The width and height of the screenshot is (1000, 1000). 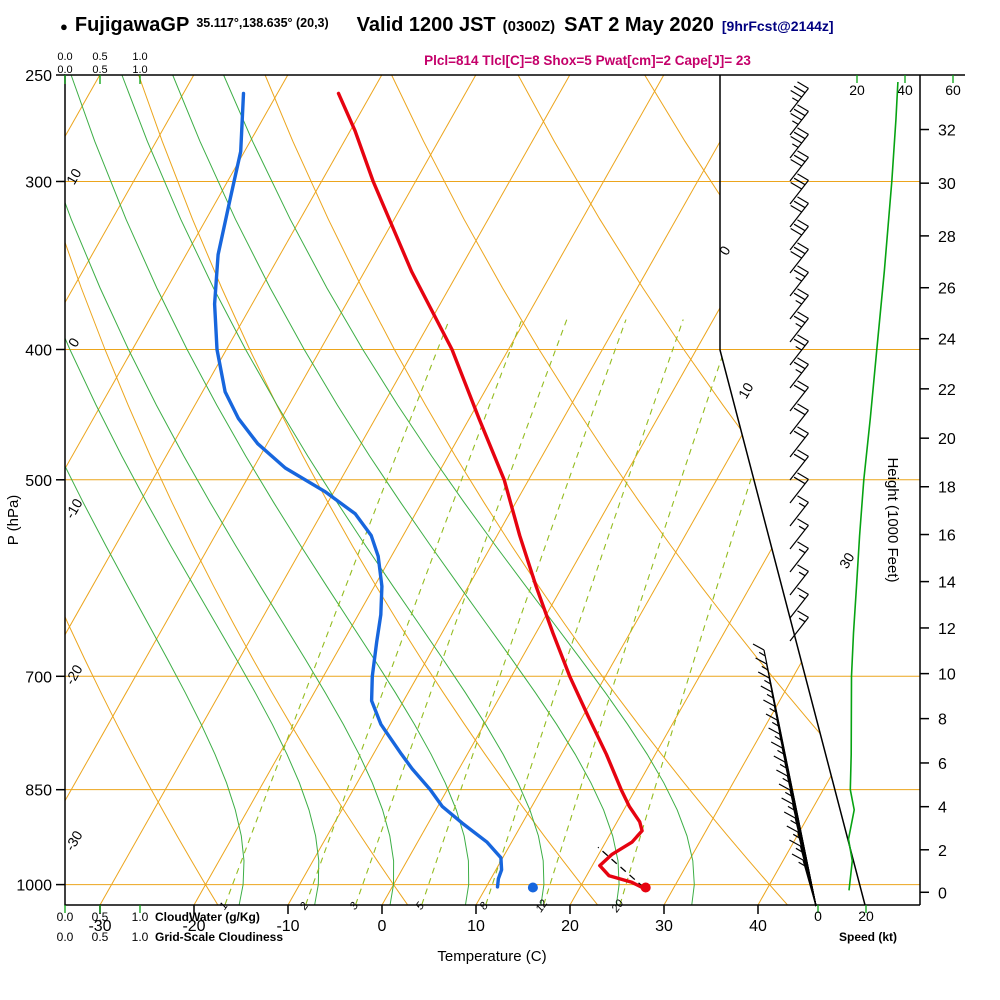 I want to click on pressure-tick-label: 500, so click(x=38, y=481).